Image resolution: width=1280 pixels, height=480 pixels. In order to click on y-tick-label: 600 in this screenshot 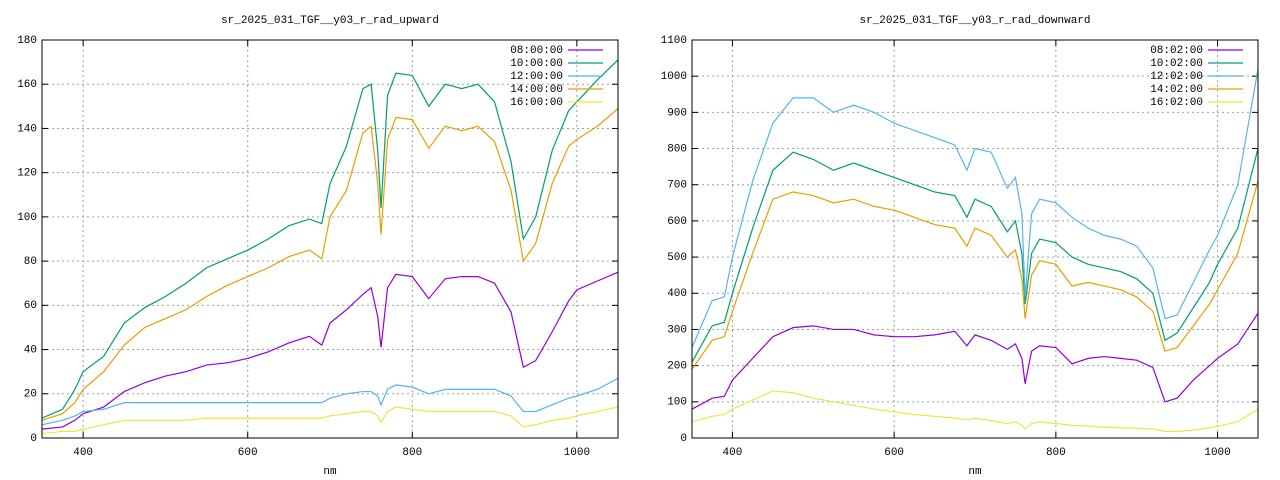, I will do `click(677, 222)`.